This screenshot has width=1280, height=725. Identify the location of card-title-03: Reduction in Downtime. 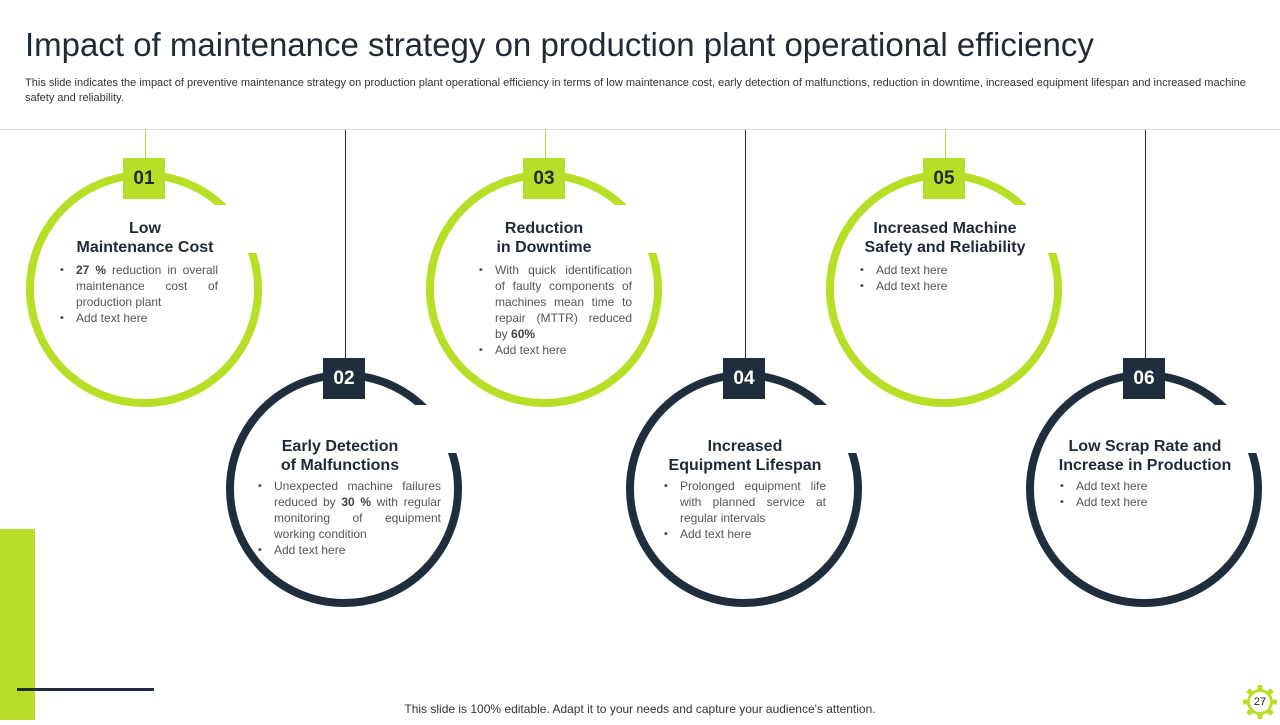
(544, 238).